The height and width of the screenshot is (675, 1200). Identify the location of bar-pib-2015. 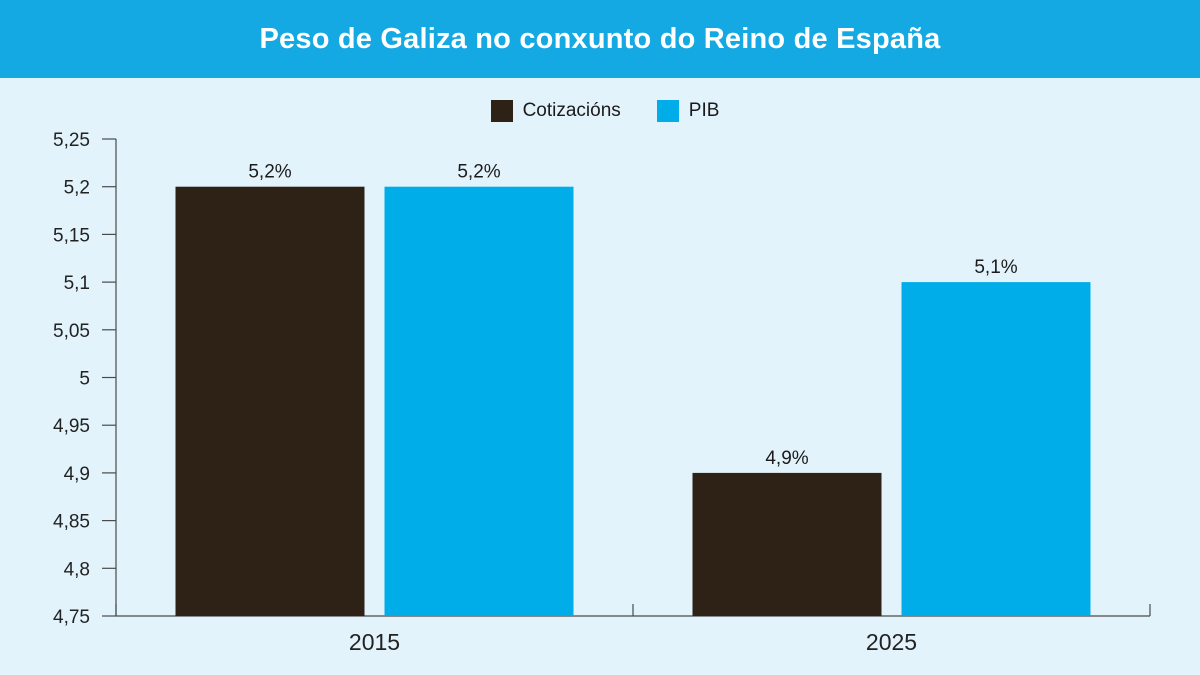
(479, 401).